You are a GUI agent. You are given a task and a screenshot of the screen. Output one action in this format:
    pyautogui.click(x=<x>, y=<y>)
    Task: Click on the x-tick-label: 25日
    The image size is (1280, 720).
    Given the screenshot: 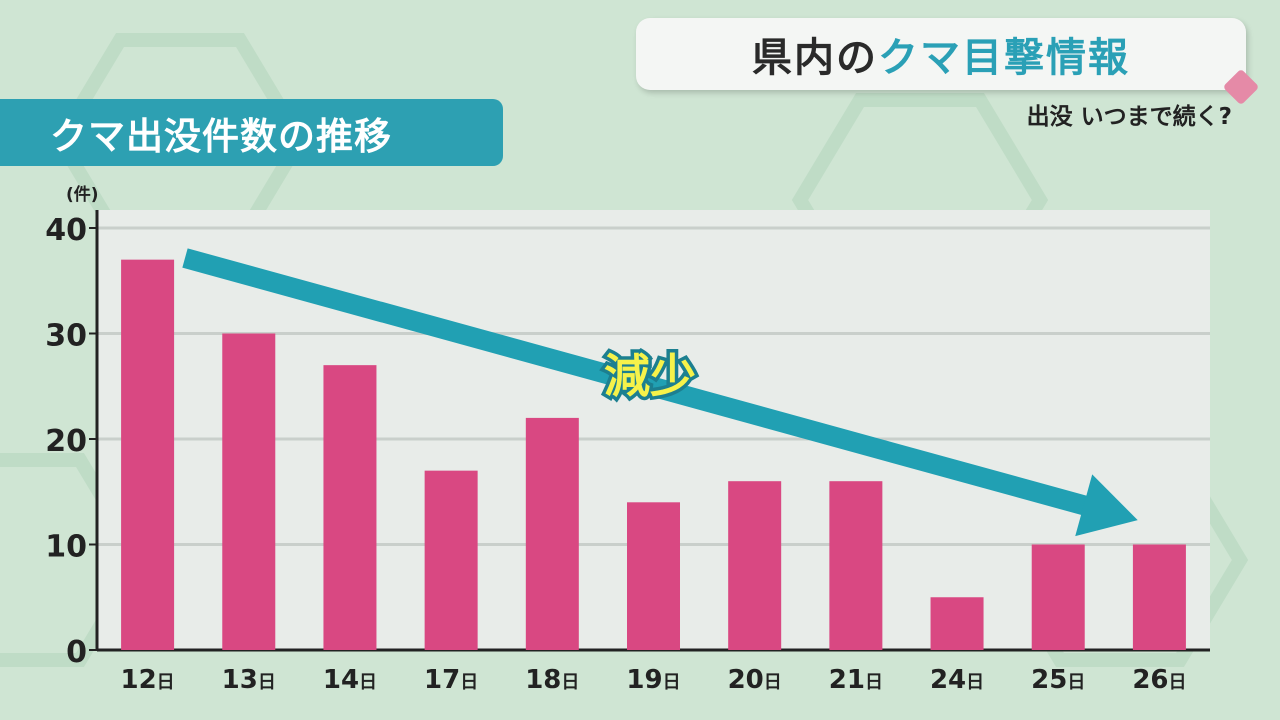 What is the action you would take?
    pyautogui.click(x=1058, y=680)
    